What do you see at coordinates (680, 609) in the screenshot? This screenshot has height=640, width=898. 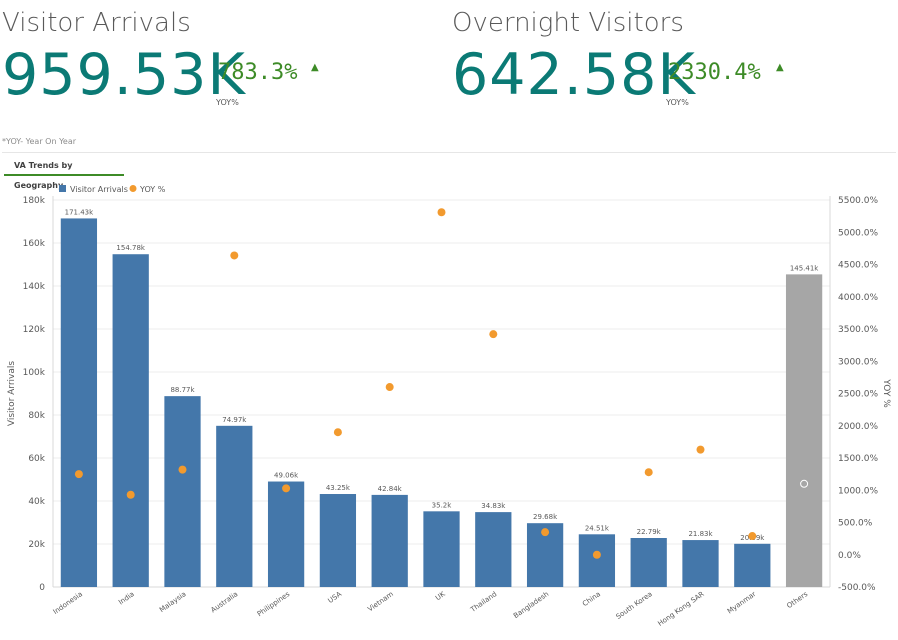 I see `x-tick-label: Hong Kong SAR` at bounding box center [680, 609].